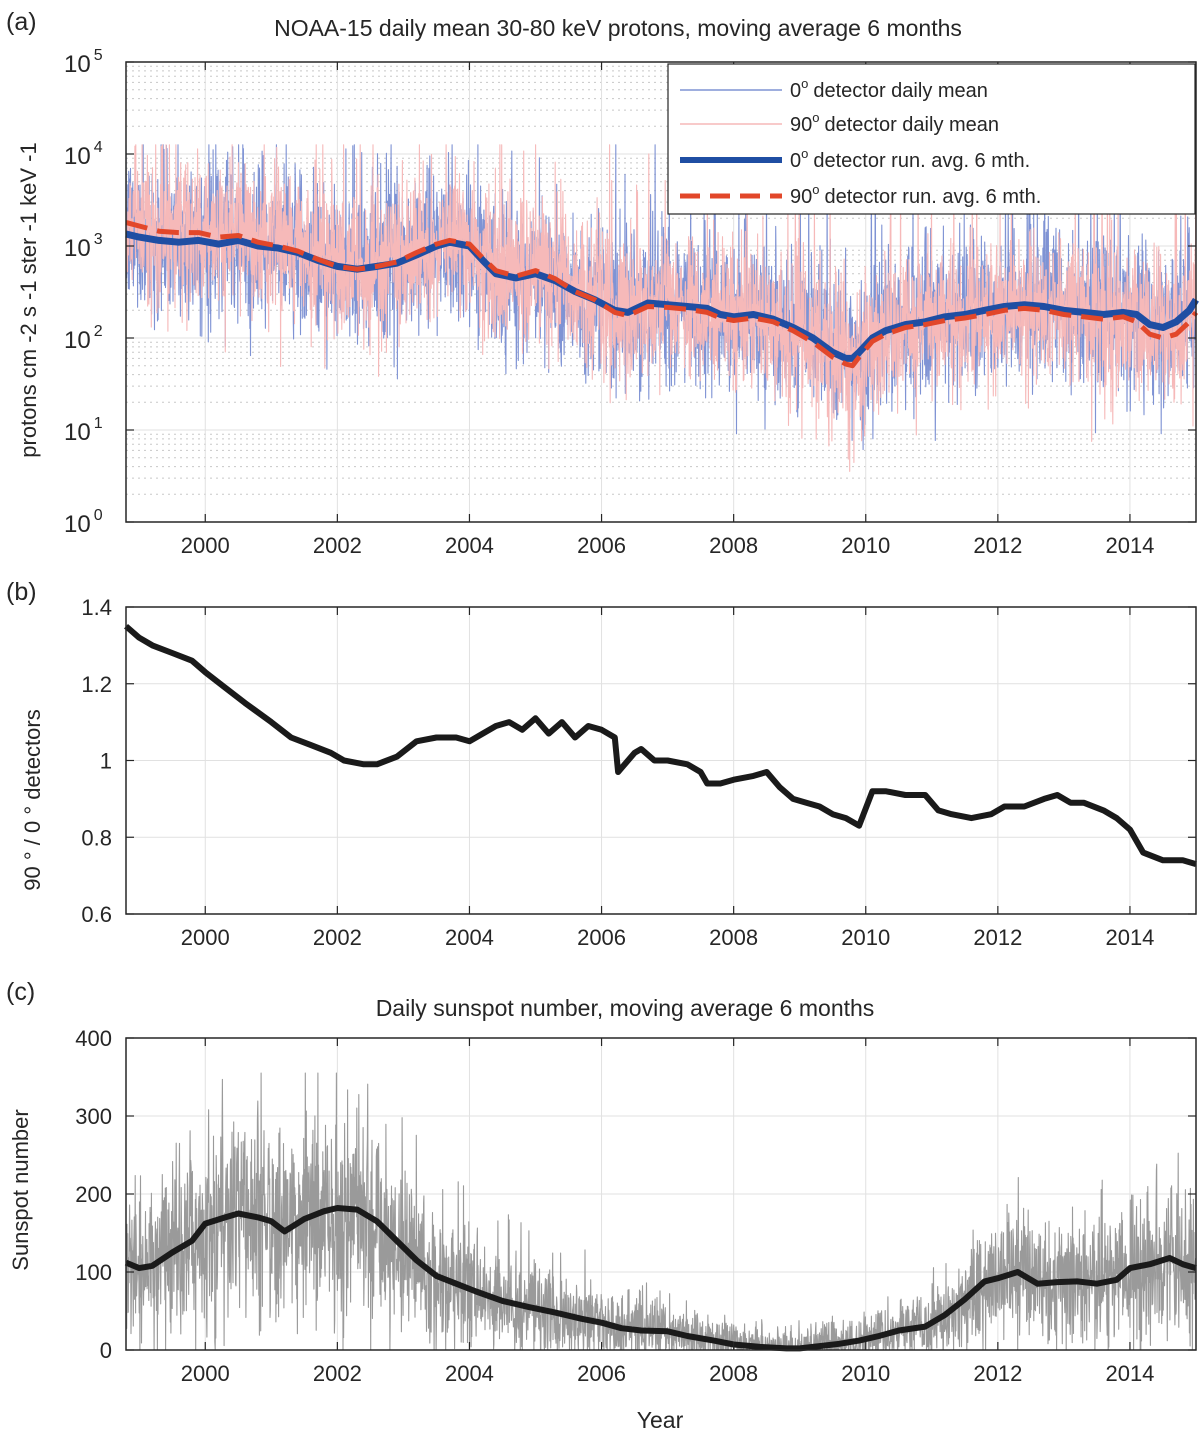  I want to click on panel-c-ytick-label-4: 400, so click(93, 1038).